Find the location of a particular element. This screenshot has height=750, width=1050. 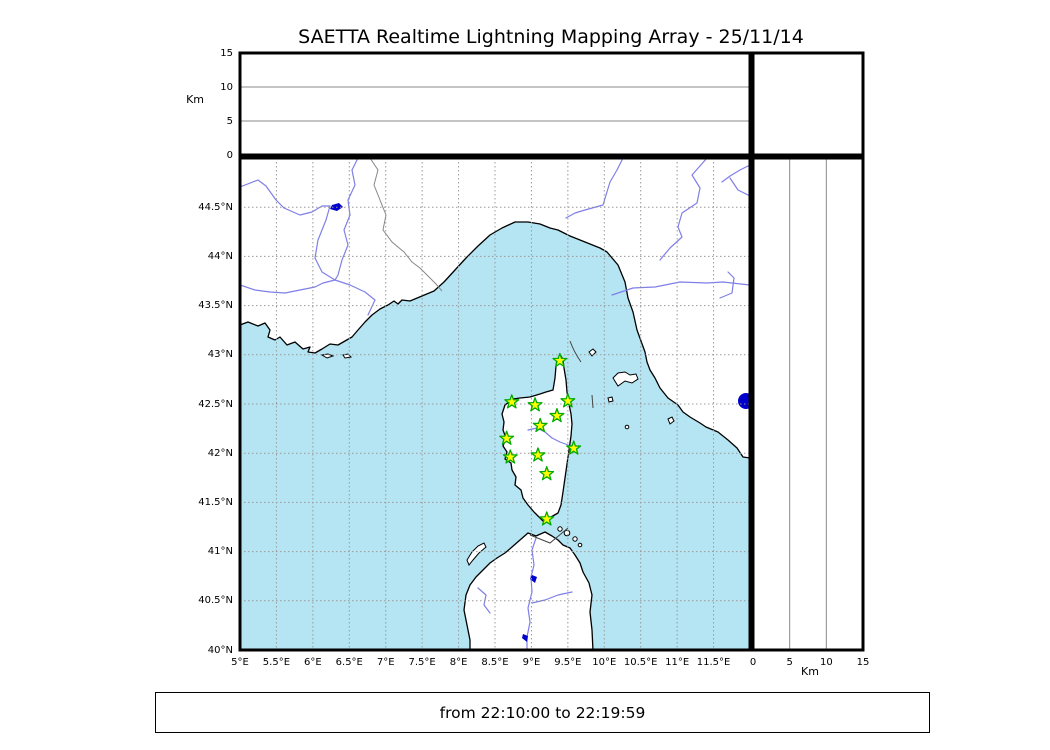

lat-tick-label: 41.5°N is located at coordinates (215, 502).